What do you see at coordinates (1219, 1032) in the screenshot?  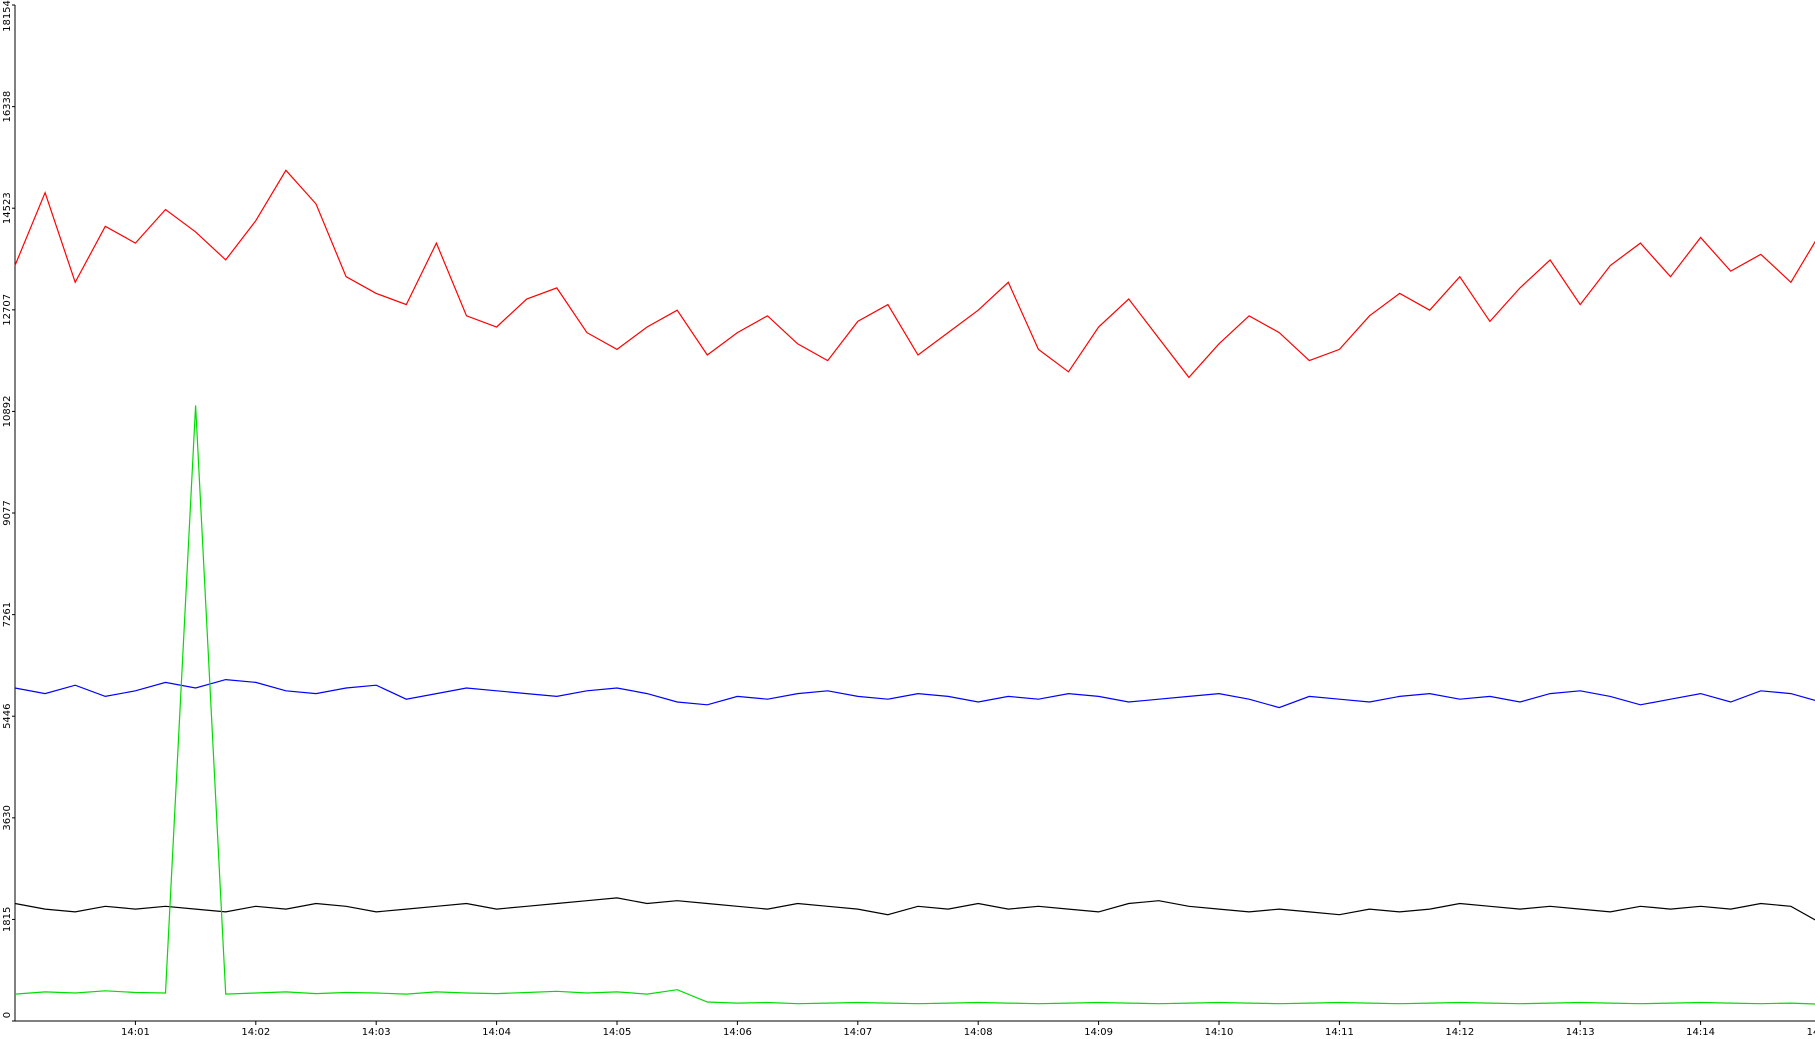 I see `x-tick-label: 14:10` at bounding box center [1219, 1032].